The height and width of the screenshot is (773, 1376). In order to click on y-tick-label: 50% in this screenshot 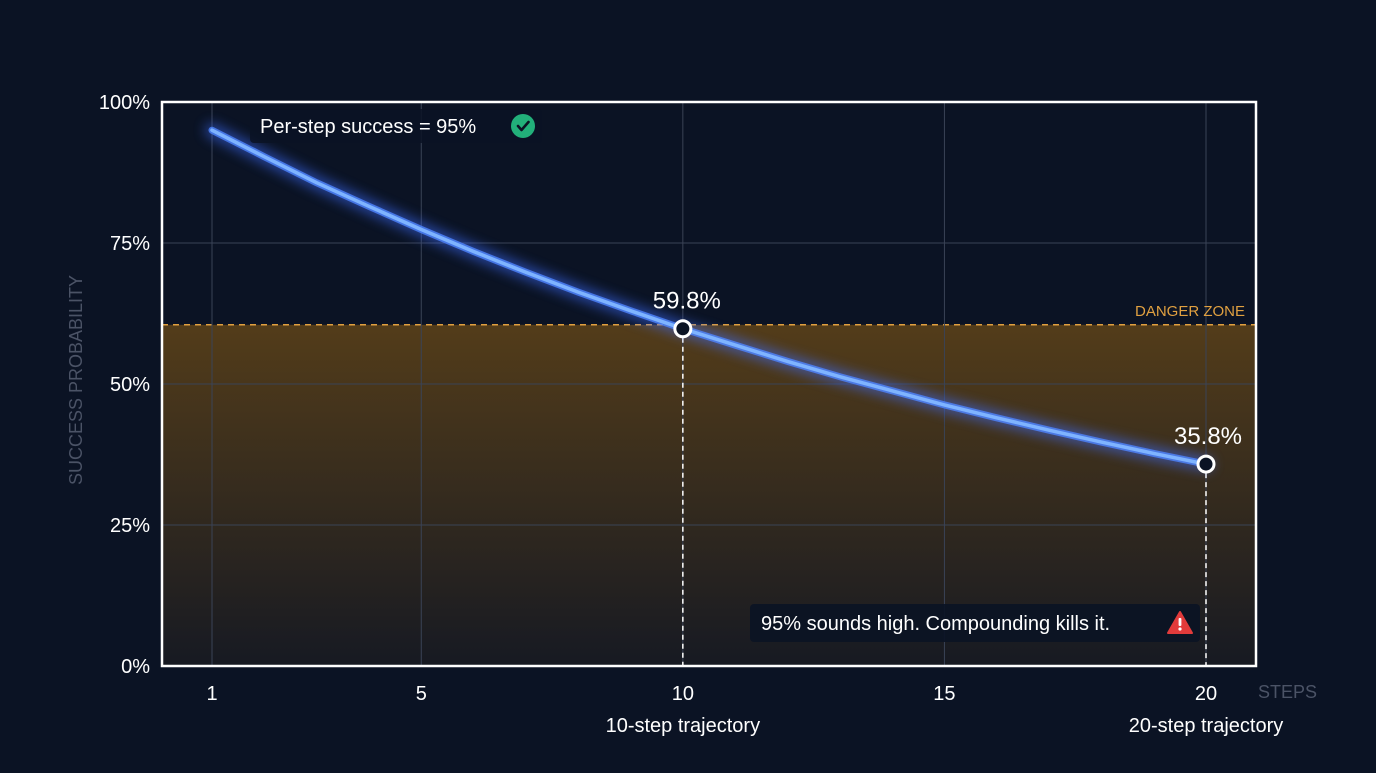, I will do `click(130, 385)`.